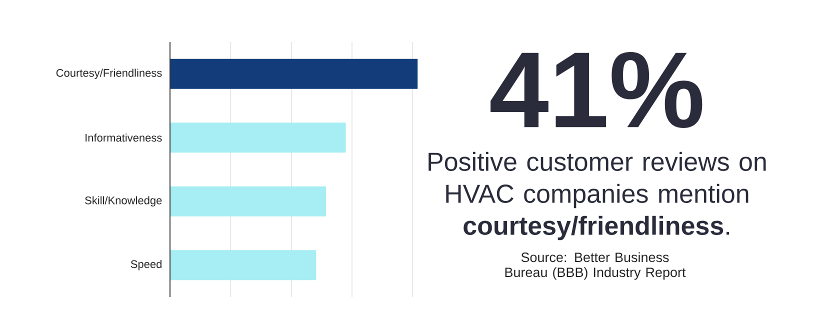 This screenshot has height=336, width=828. What do you see at coordinates (109, 73) in the screenshot?
I see `y-tick-label: Courtesy/Friendliness` at bounding box center [109, 73].